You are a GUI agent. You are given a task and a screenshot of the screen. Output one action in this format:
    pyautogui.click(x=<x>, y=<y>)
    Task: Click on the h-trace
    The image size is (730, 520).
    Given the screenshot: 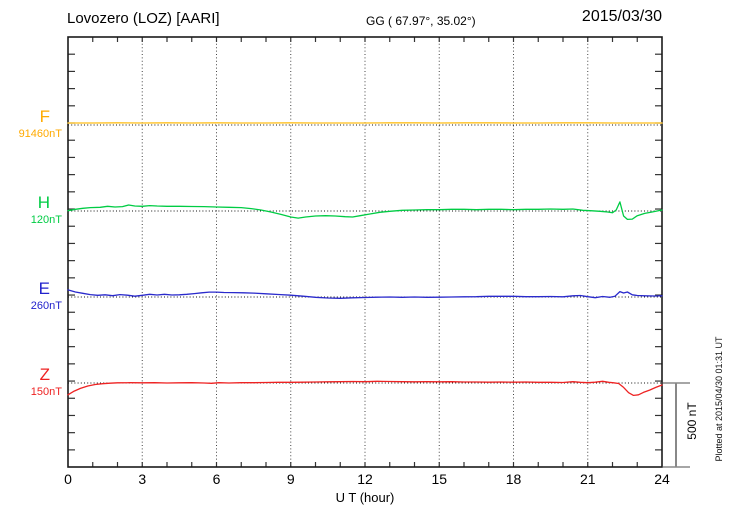 What is the action you would take?
    pyautogui.click(x=365, y=211)
    